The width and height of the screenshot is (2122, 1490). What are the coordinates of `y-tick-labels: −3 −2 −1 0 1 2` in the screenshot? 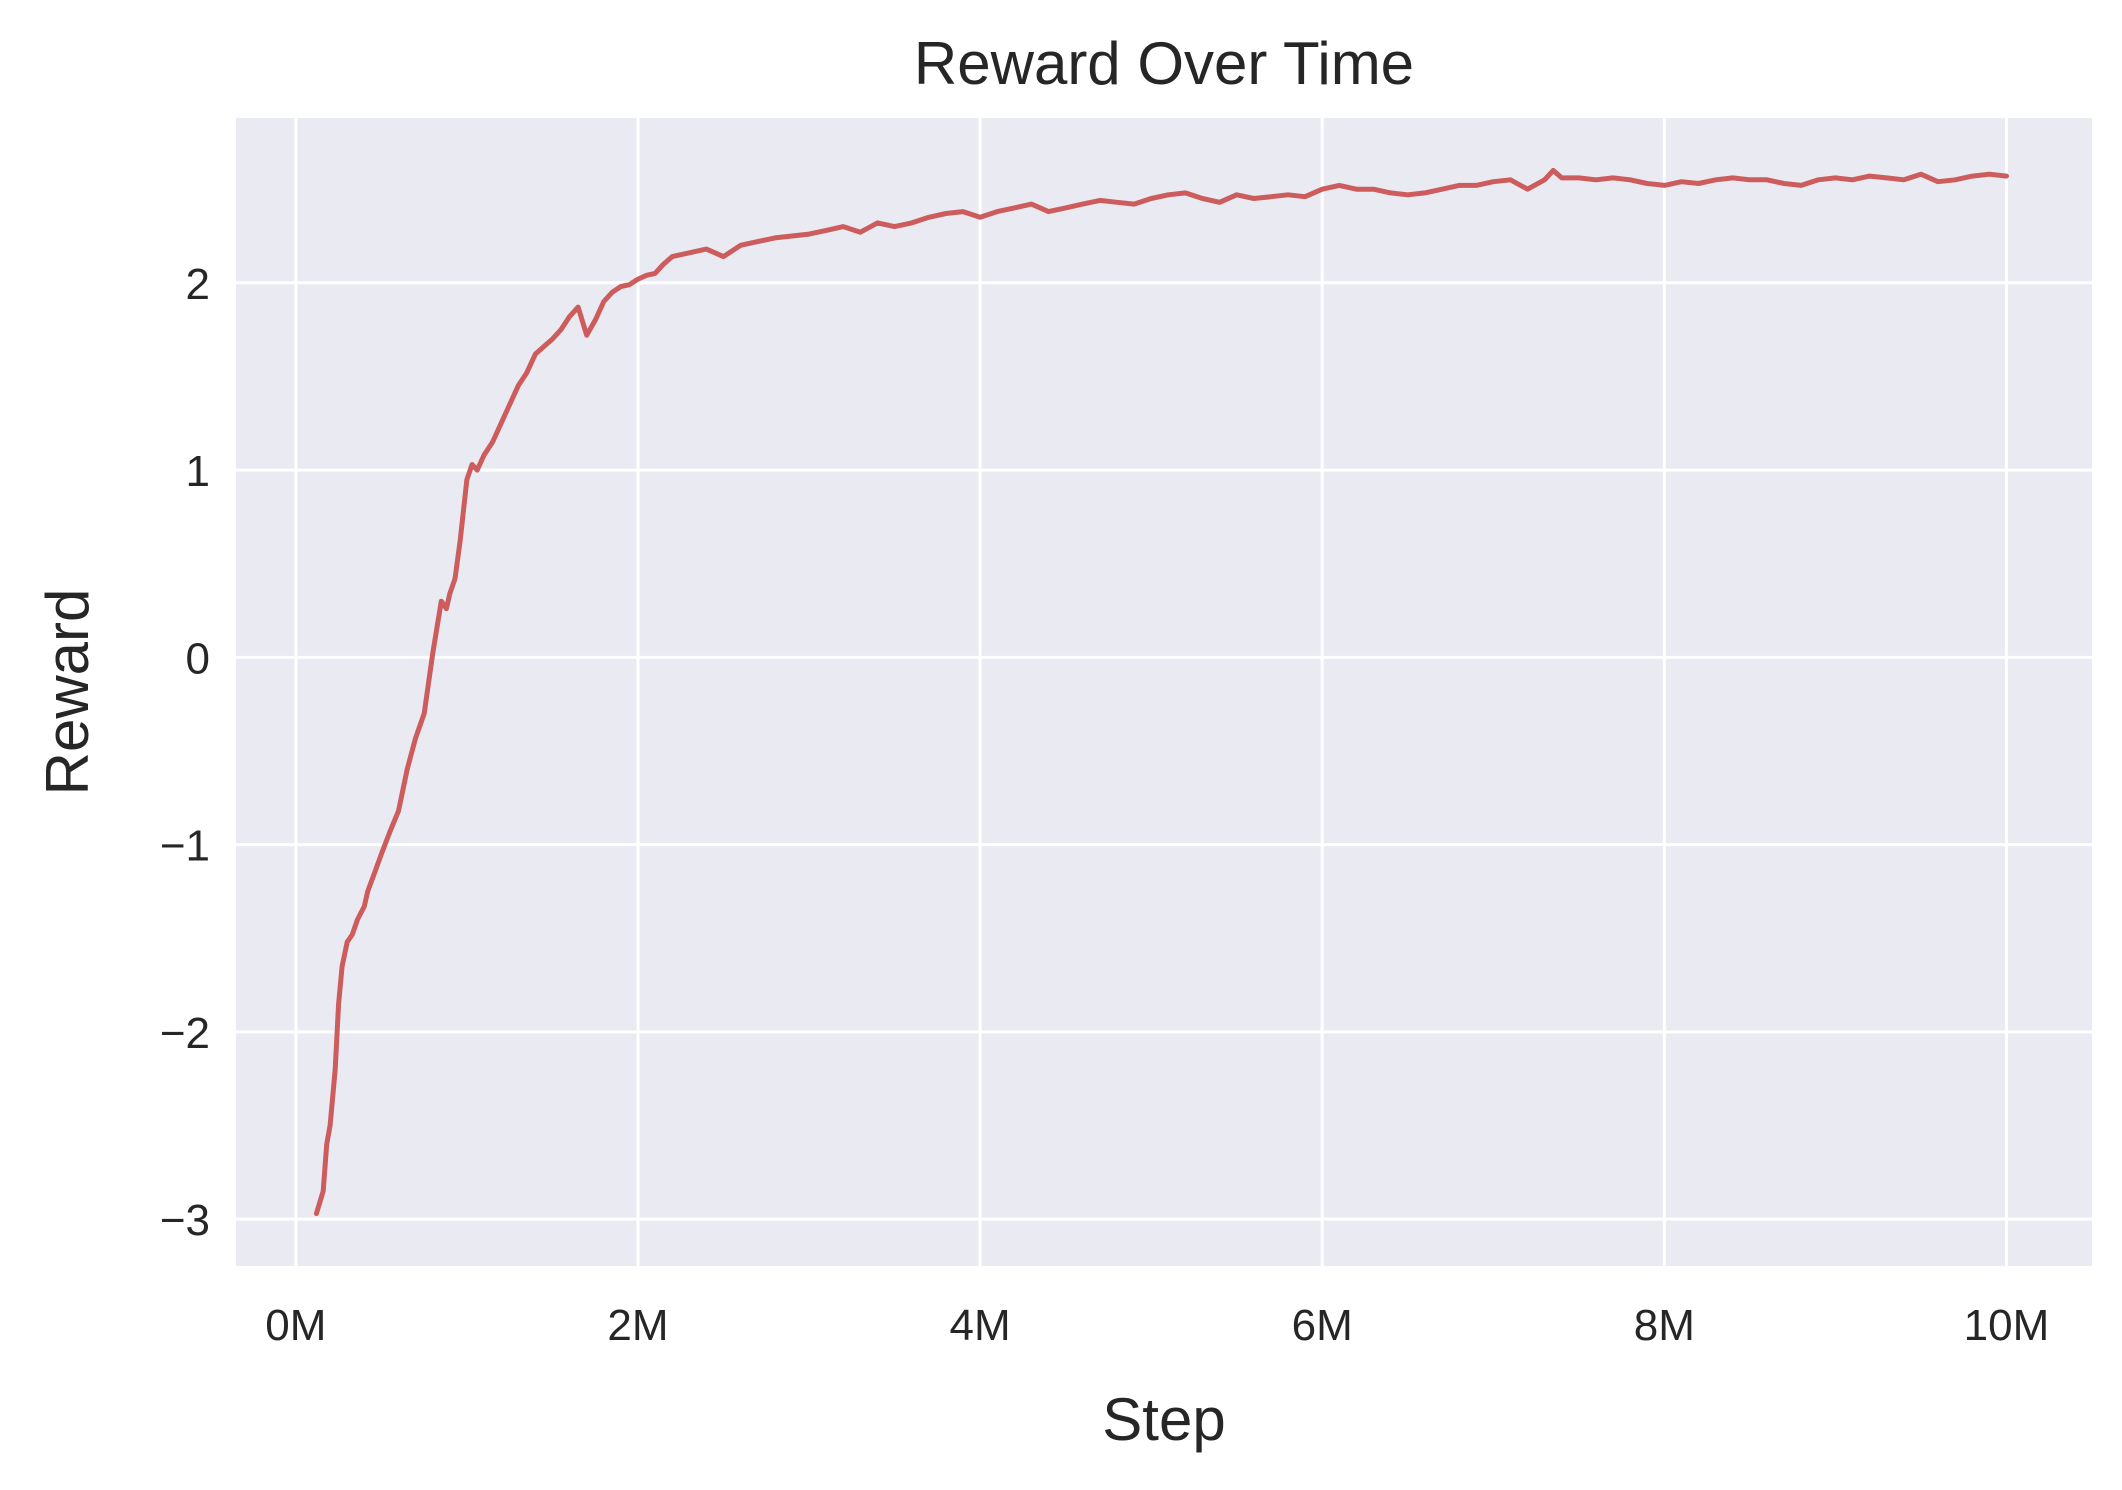 It's located at (185, 752).